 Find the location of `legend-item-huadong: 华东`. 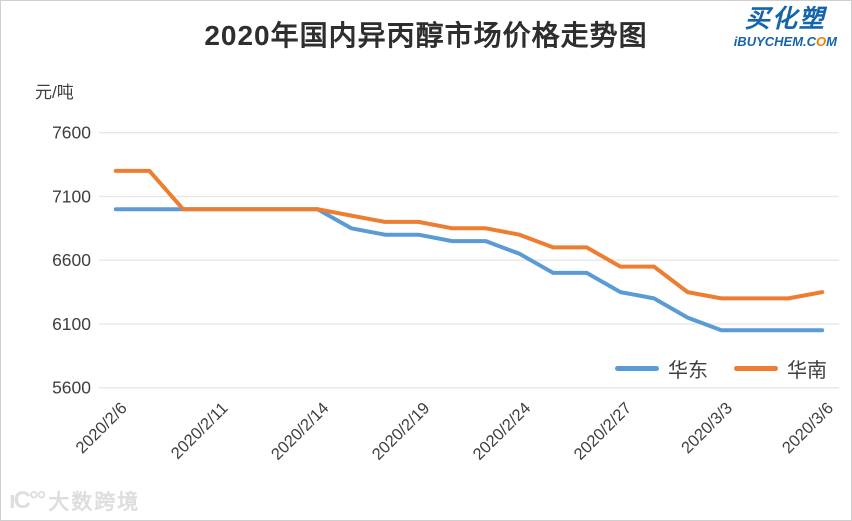

legend-item-huadong: 华东 is located at coordinates (661, 368).